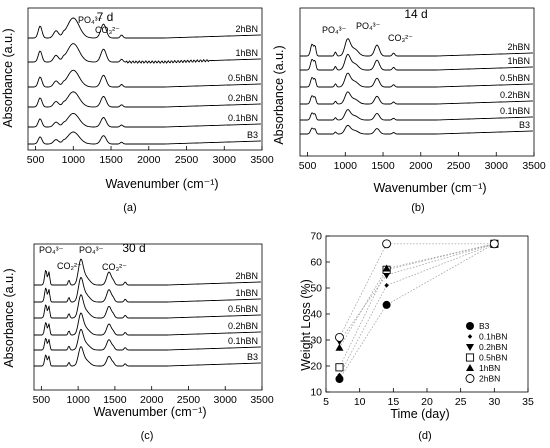 The image size is (550, 448). What do you see at coordinates (306, 324) in the screenshot?
I see `panel-d-y-axis-label: Weight Loss (%)` at bounding box center [306, 324].